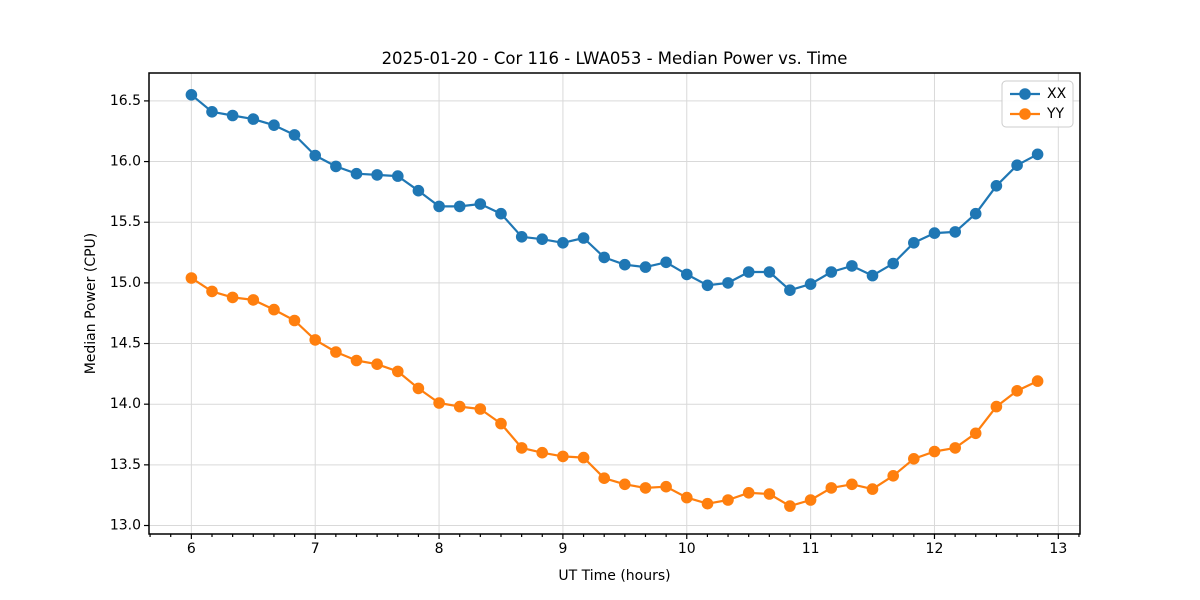 The width and height of the screenshot is (1200, 600). What do you see at coordinates (125, 222) in the screenshot?
I see `y-tick-label: 15.5` at bounding box center [125, 222].